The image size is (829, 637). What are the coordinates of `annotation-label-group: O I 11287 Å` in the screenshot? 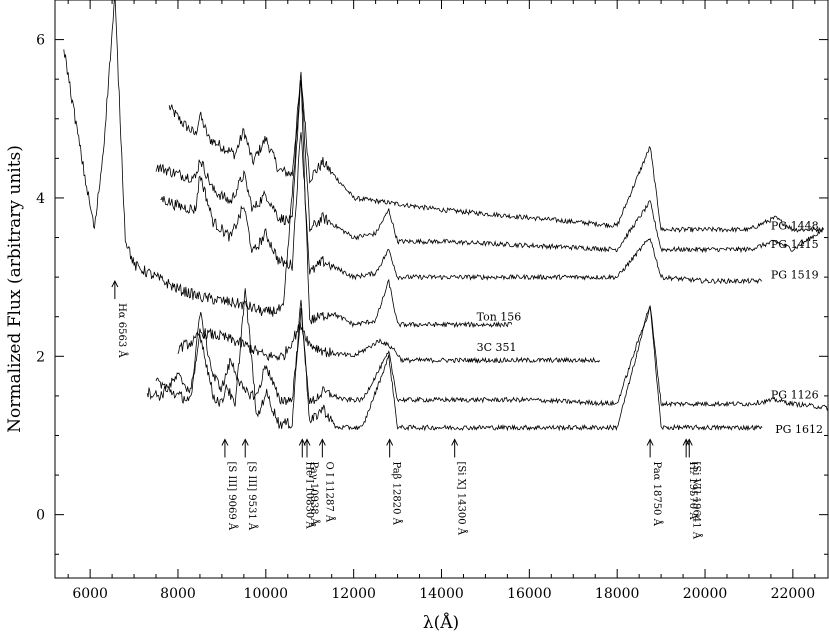 It's located at (329, 491).